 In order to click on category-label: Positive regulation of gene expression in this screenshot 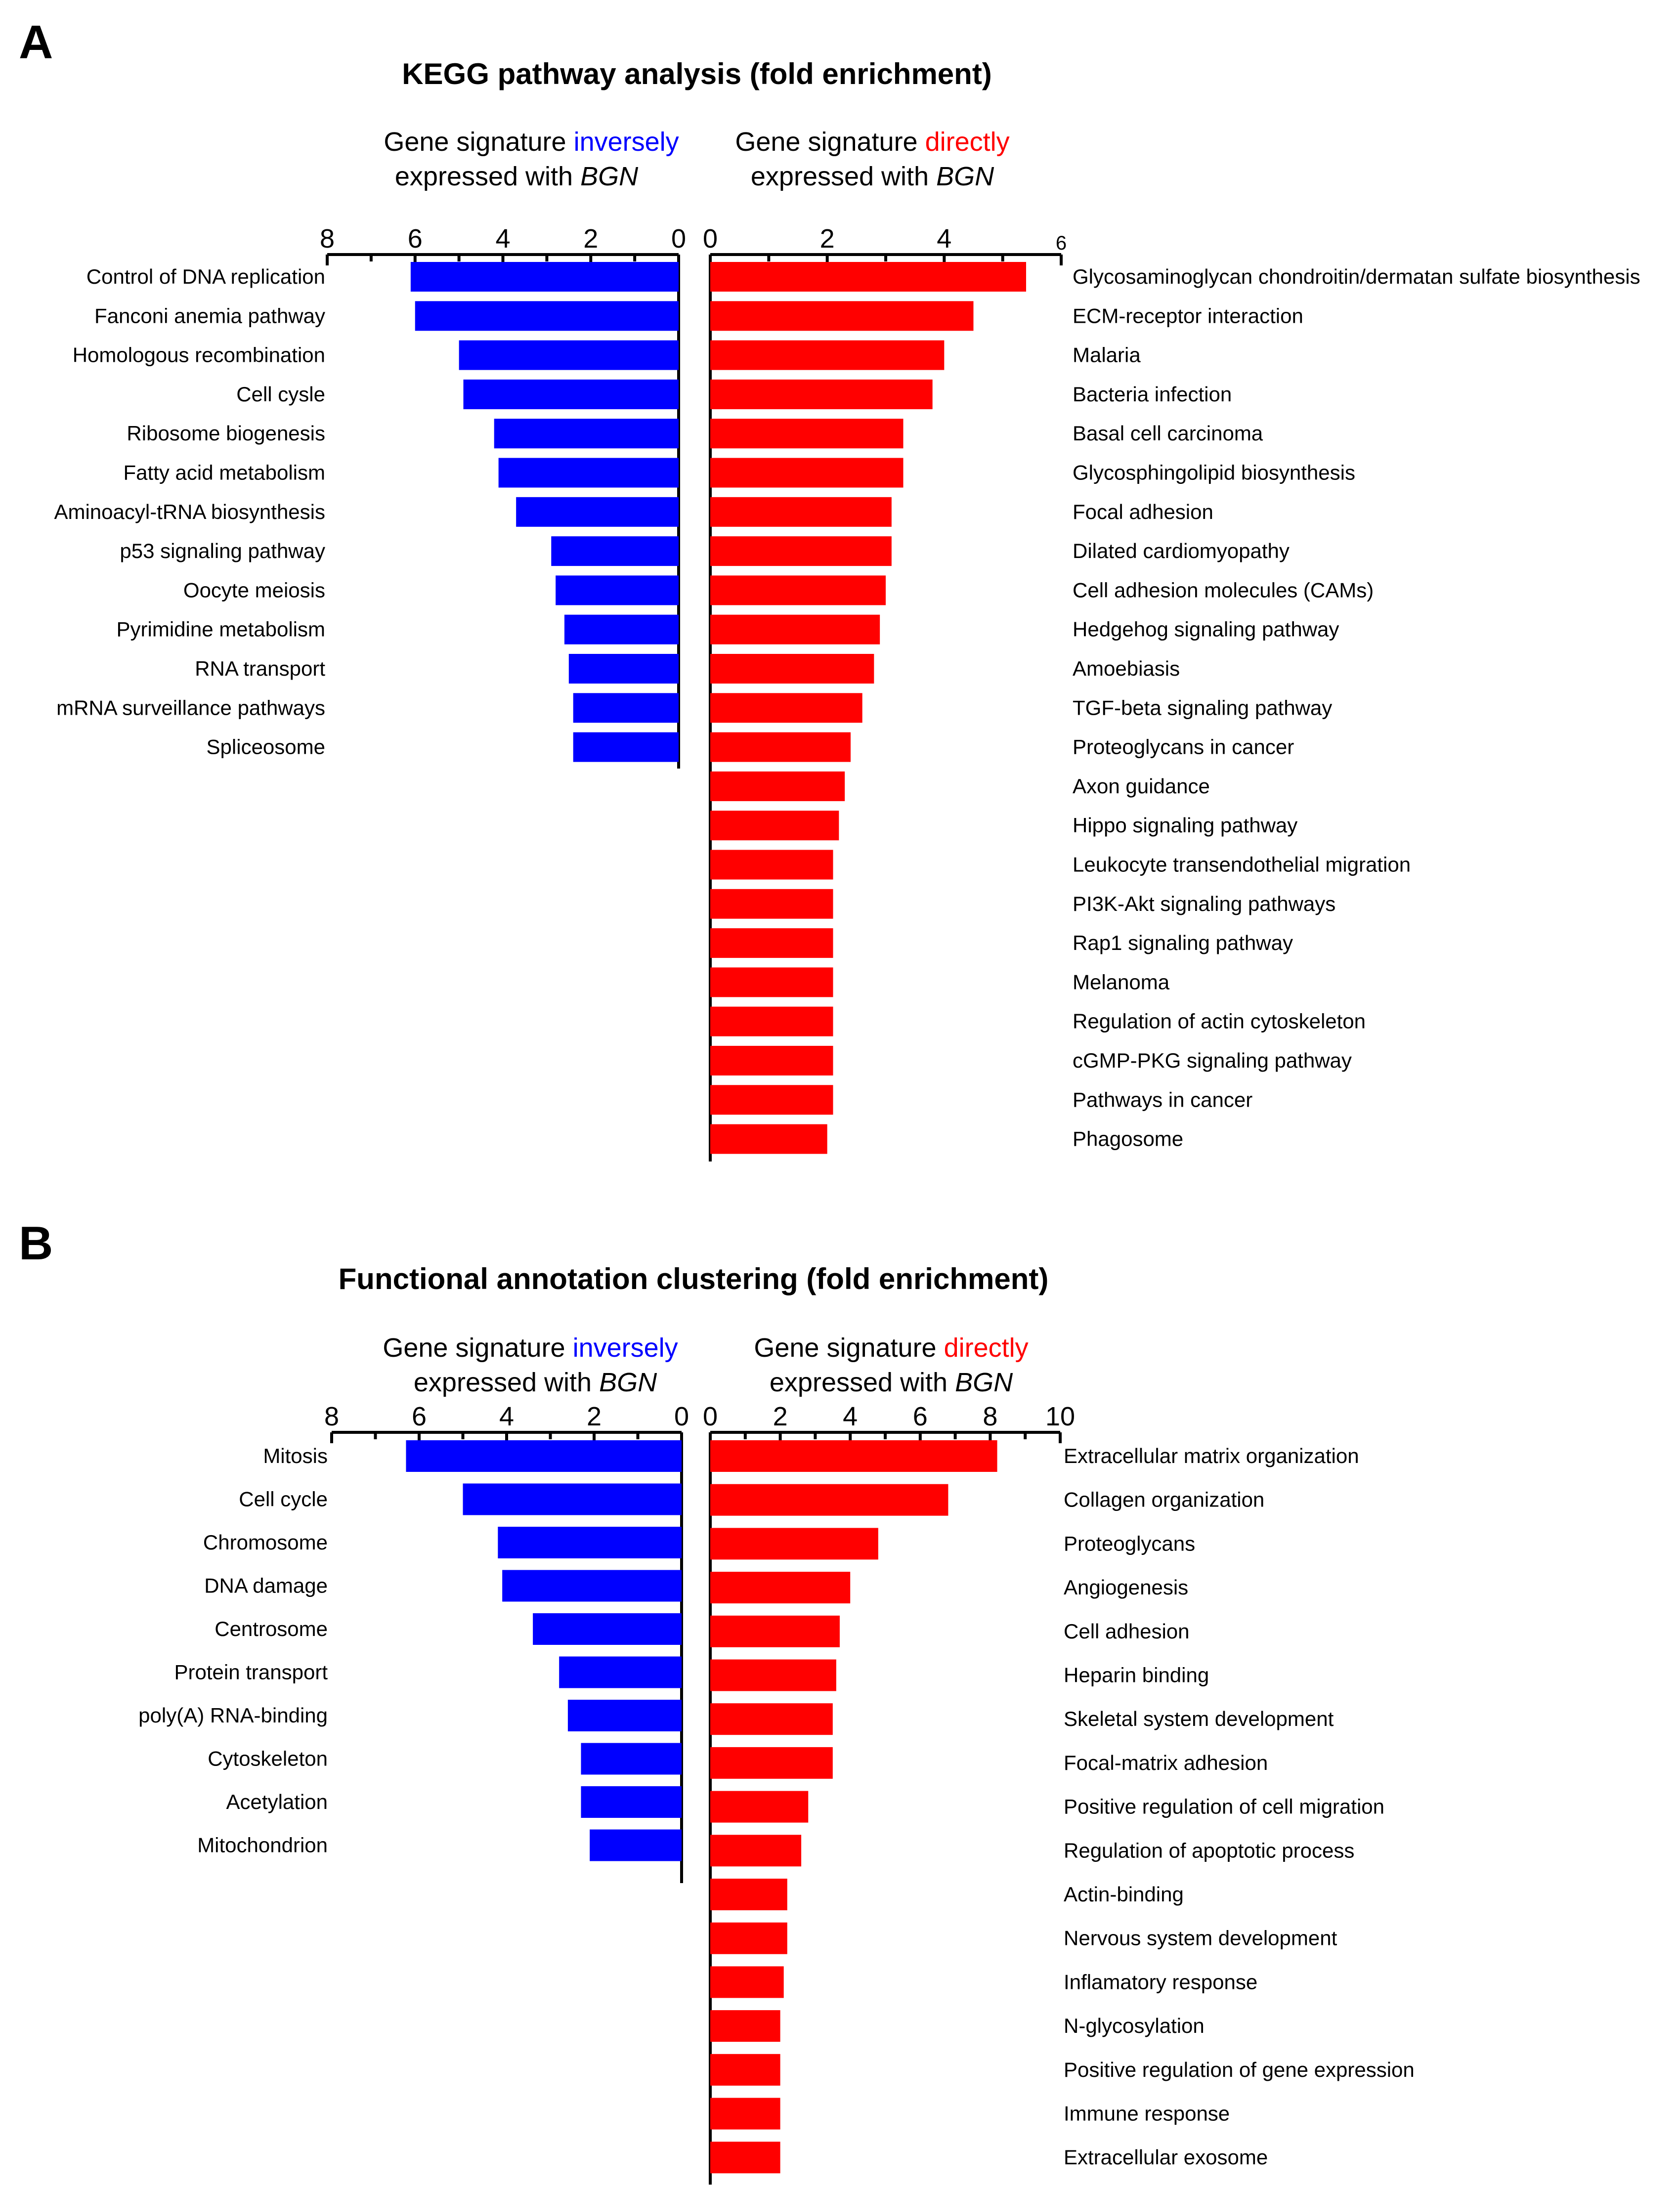, I will do `click(1239, 2069)`.